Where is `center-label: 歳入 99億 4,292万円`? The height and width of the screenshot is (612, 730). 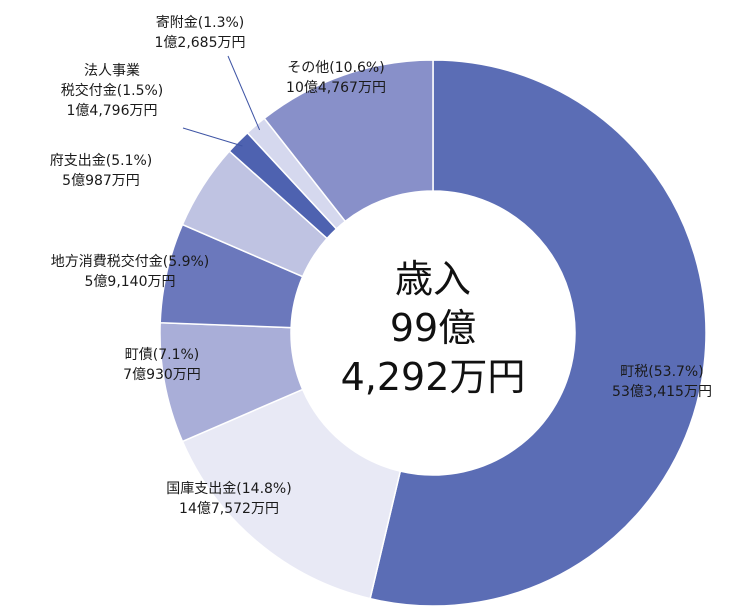 center-label: 歳入 99億 4,292万円 is located at coordinates (433, 328).